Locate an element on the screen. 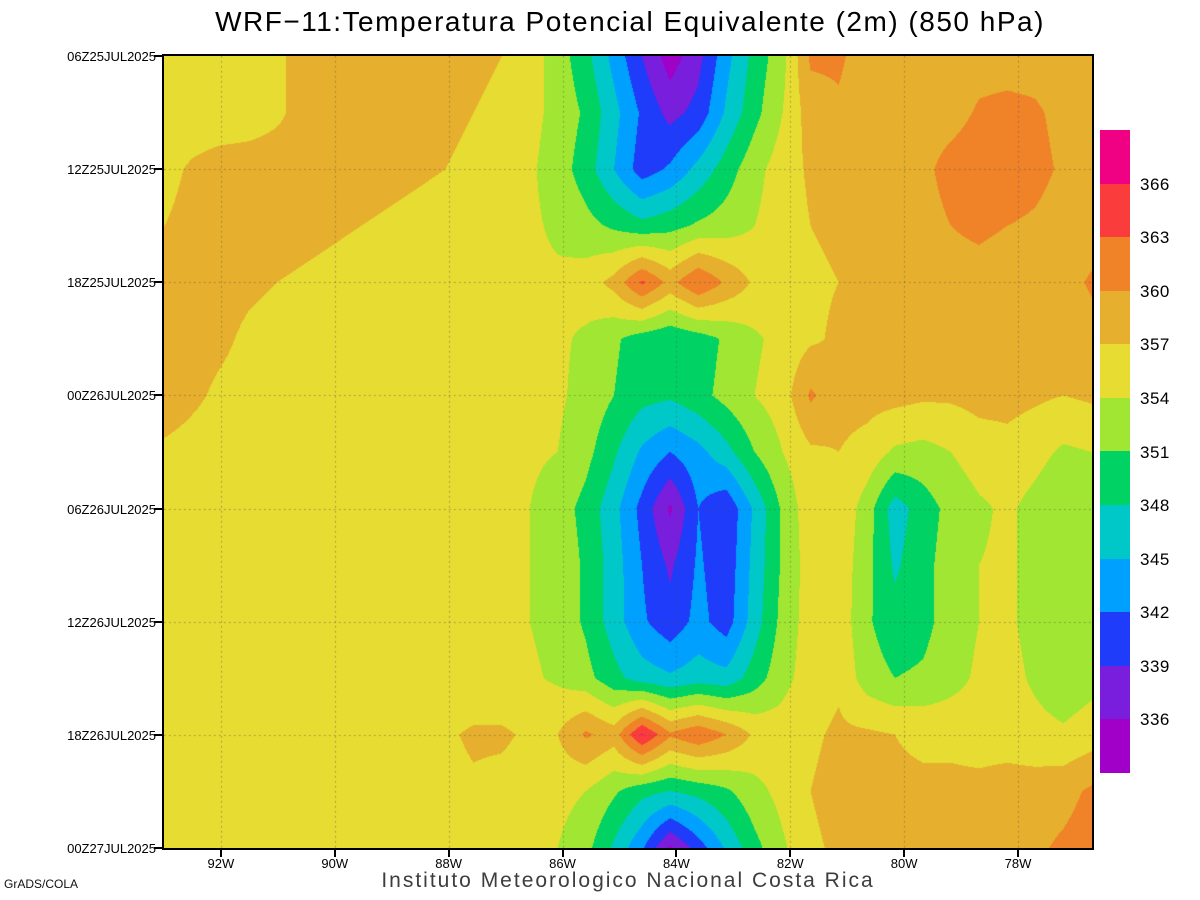 The height and width of the screenshot is (900, 1200). x-tick-label: 88W is located at coordinates (449, 863).